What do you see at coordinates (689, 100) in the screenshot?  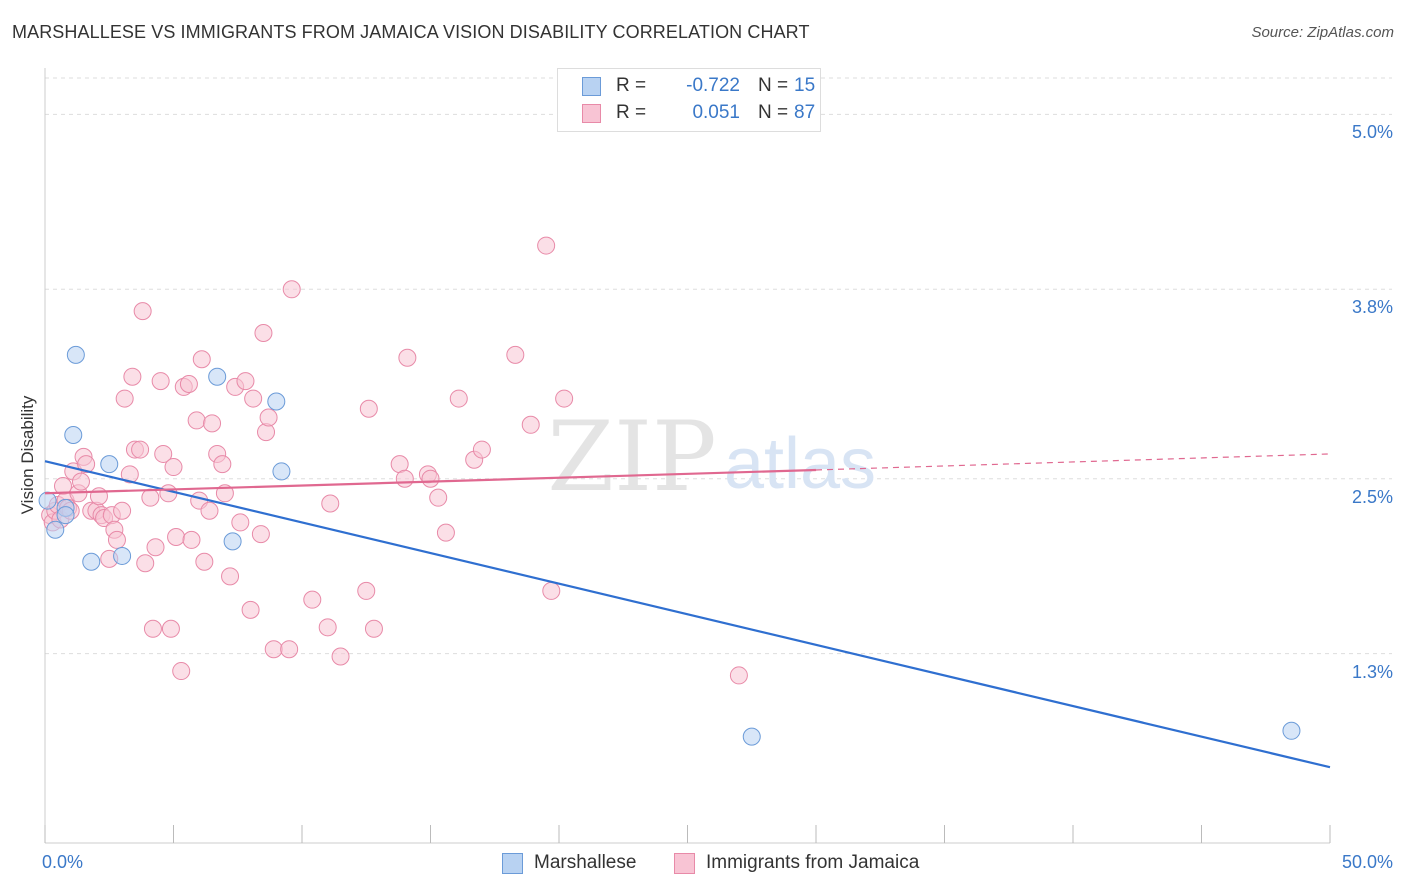 I see `correlation-legend: R = -0.722 N = 15 R = 0.051 N = 87` at bounding box center [689, 100].